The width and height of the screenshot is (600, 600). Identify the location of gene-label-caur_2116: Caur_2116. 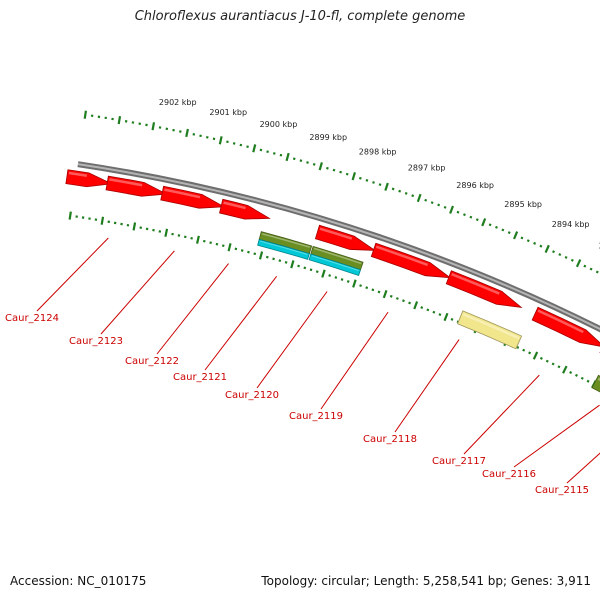
(541, 442).